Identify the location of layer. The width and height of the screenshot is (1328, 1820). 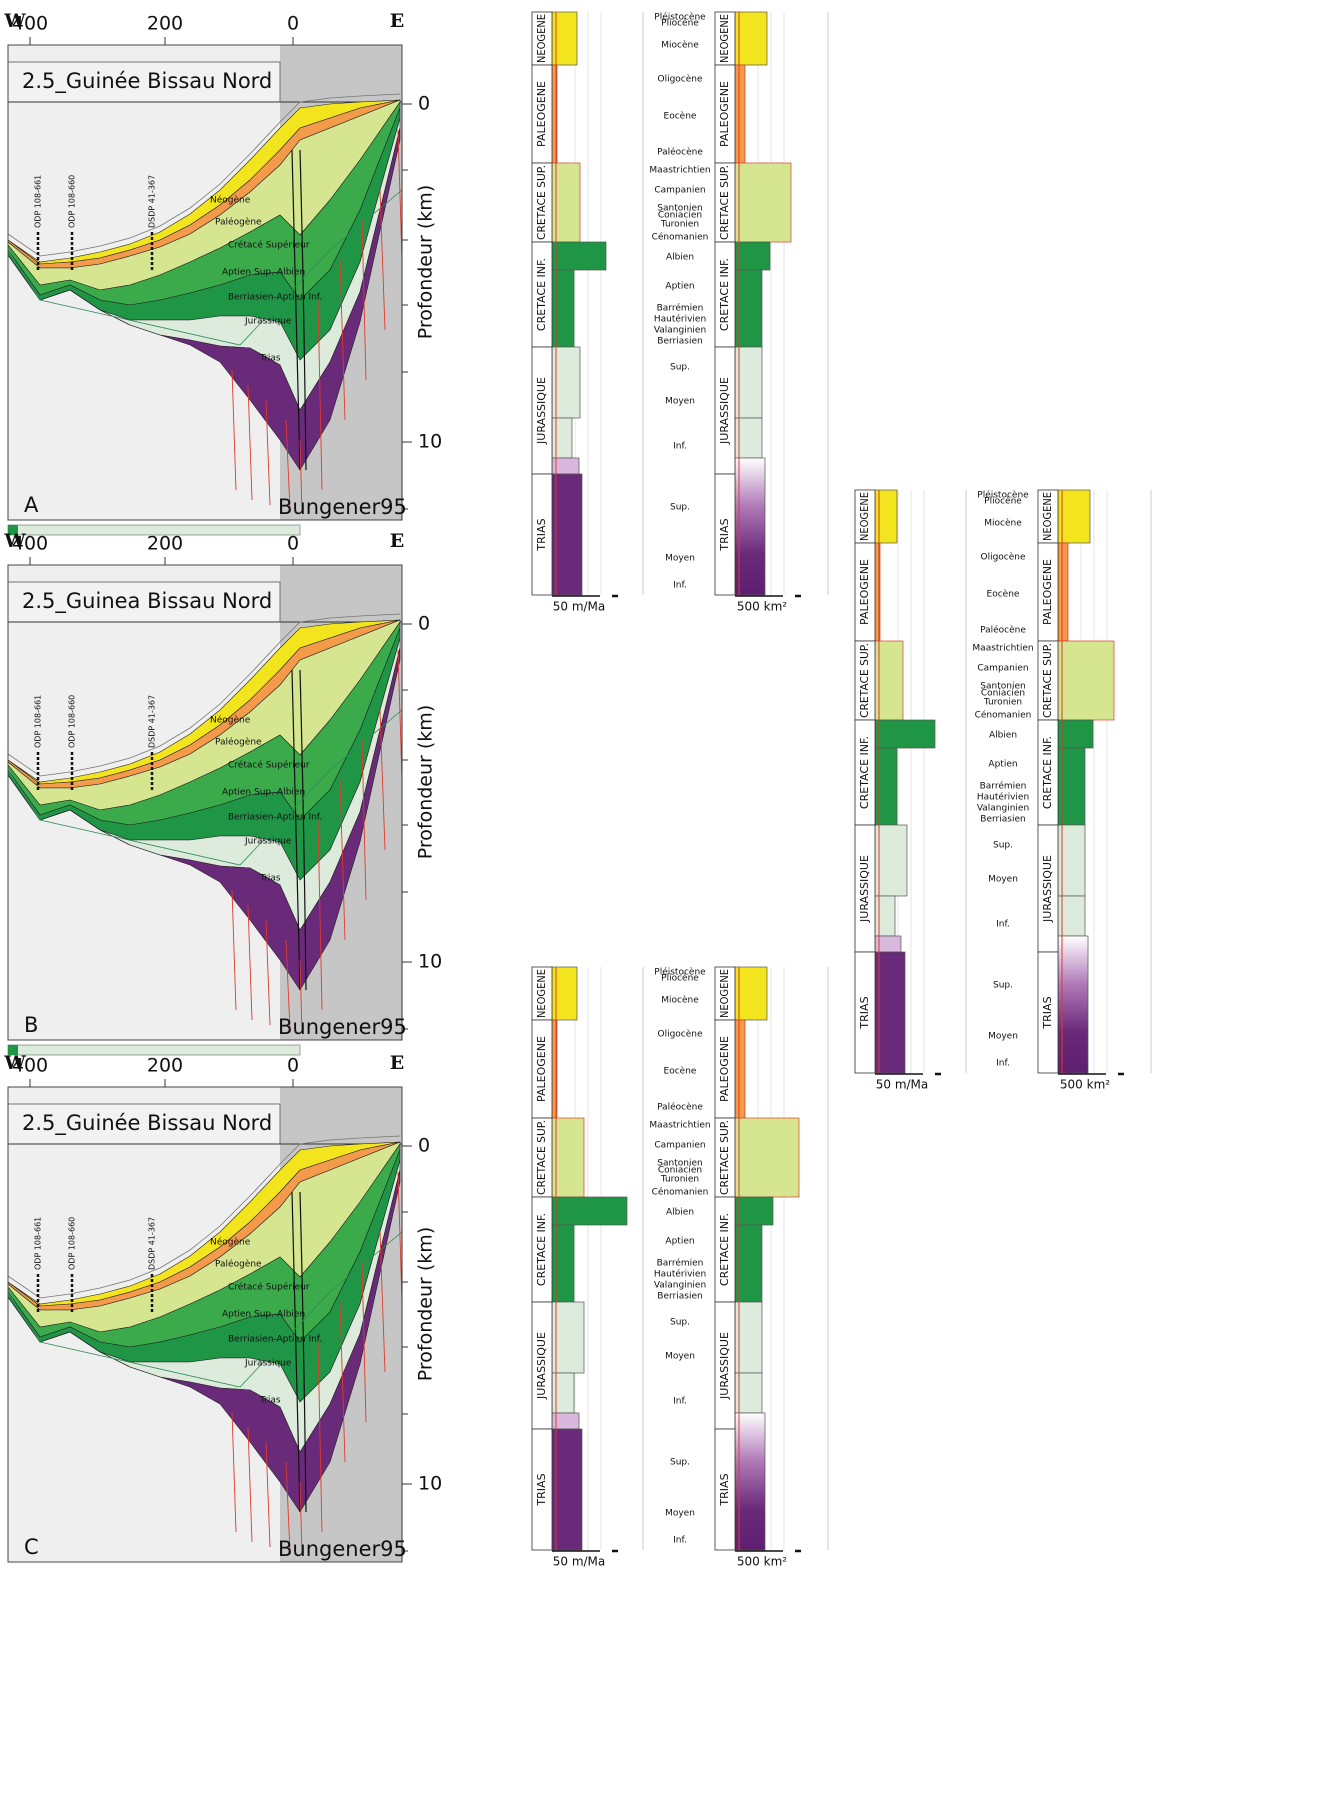
(204, 299).